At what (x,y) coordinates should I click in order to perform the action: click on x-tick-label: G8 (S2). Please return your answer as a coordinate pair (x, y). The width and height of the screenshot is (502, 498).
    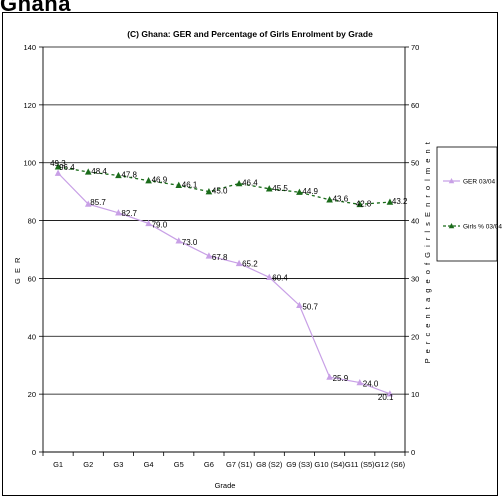
    Looking at the image, I should click on (269, 464).